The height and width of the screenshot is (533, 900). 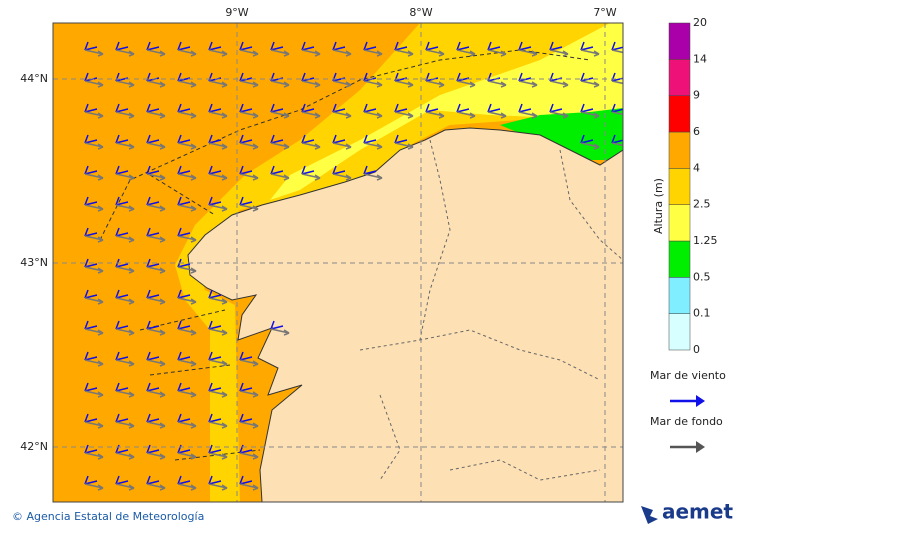 I want to click on colorbar-label: 20, so click(x=700, y=22).